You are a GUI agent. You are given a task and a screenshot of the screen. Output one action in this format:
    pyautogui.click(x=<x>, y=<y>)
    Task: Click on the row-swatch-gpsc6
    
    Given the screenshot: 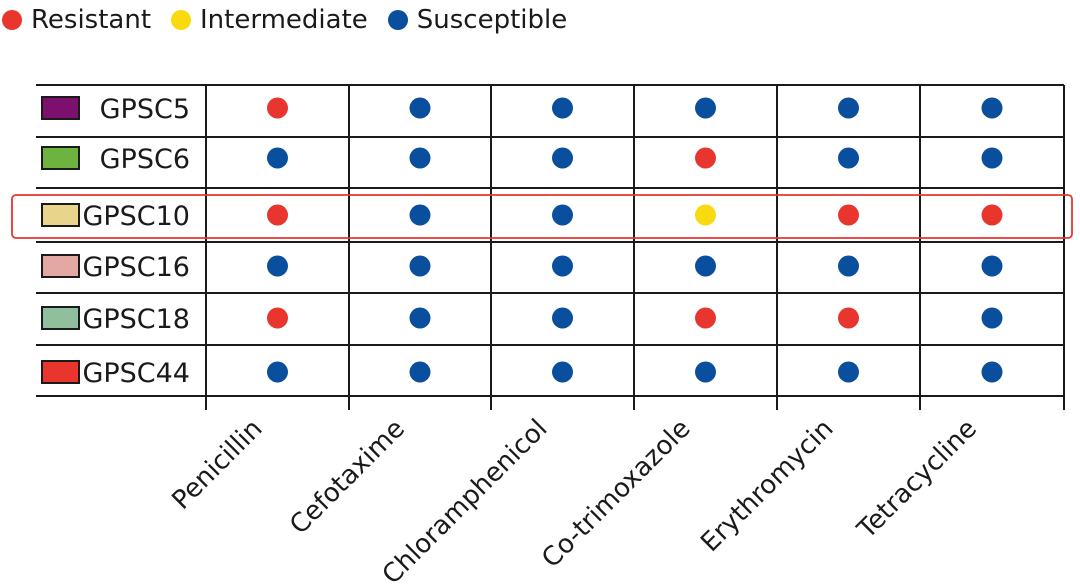 What is the action you would take?
    pyautogui.click(x=60, y=158)
    